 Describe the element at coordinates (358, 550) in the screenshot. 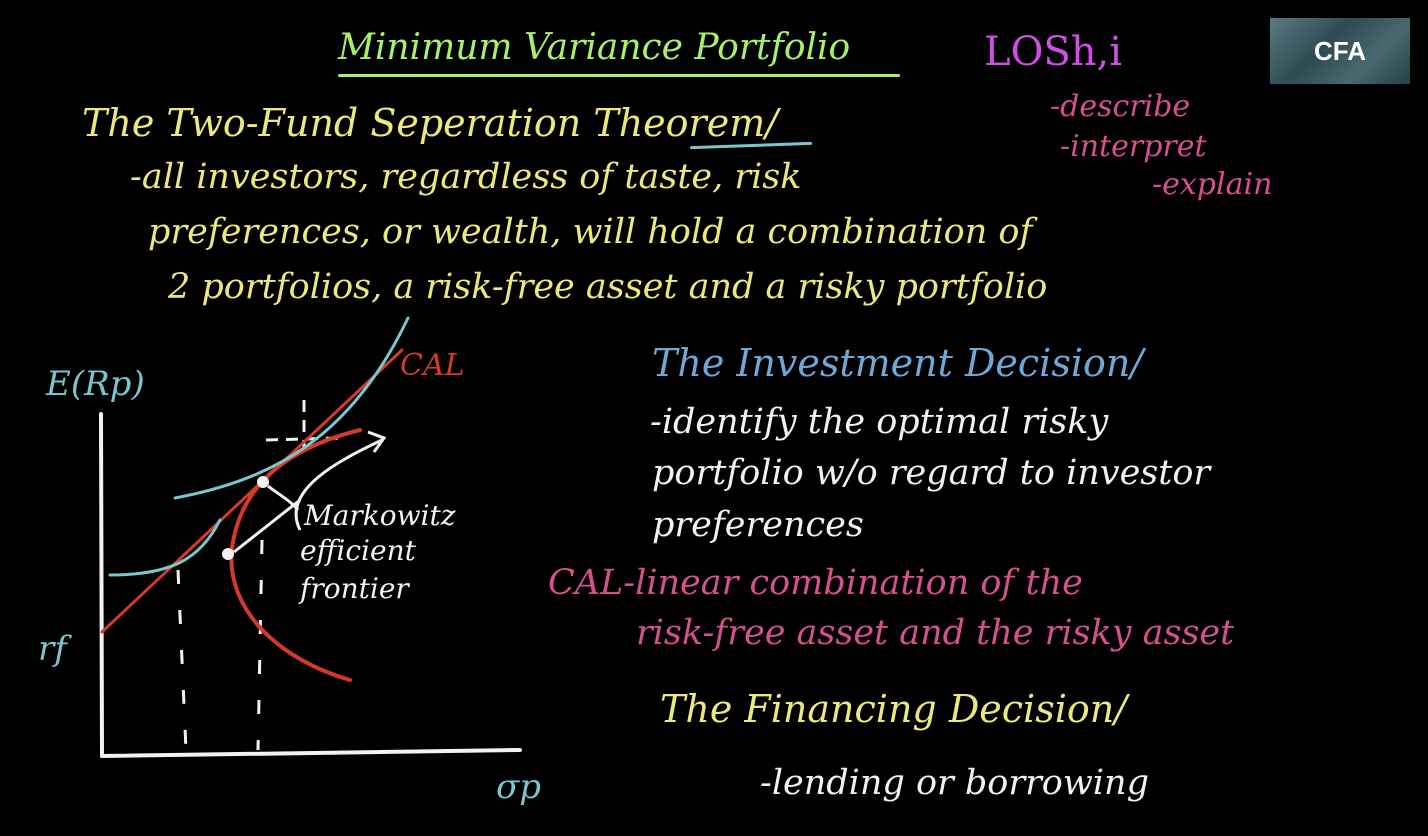

I see `frontier-label-line: efficient` at that location.